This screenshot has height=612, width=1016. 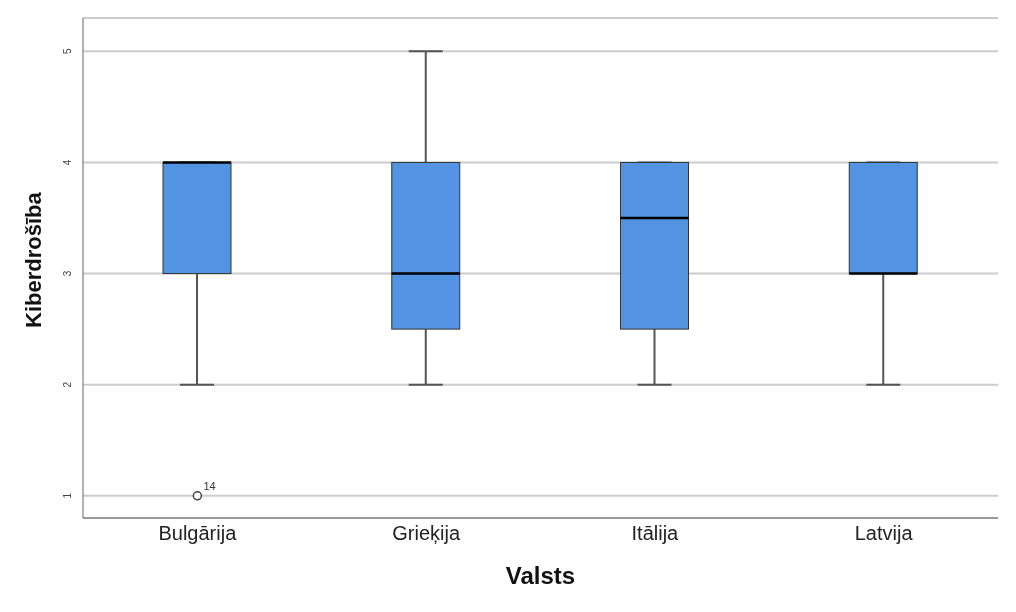 What do you see at coordinates (655, 533) in the screenshot?
I see `x-tick-label: Itālija` at bounding box center [655, 533].